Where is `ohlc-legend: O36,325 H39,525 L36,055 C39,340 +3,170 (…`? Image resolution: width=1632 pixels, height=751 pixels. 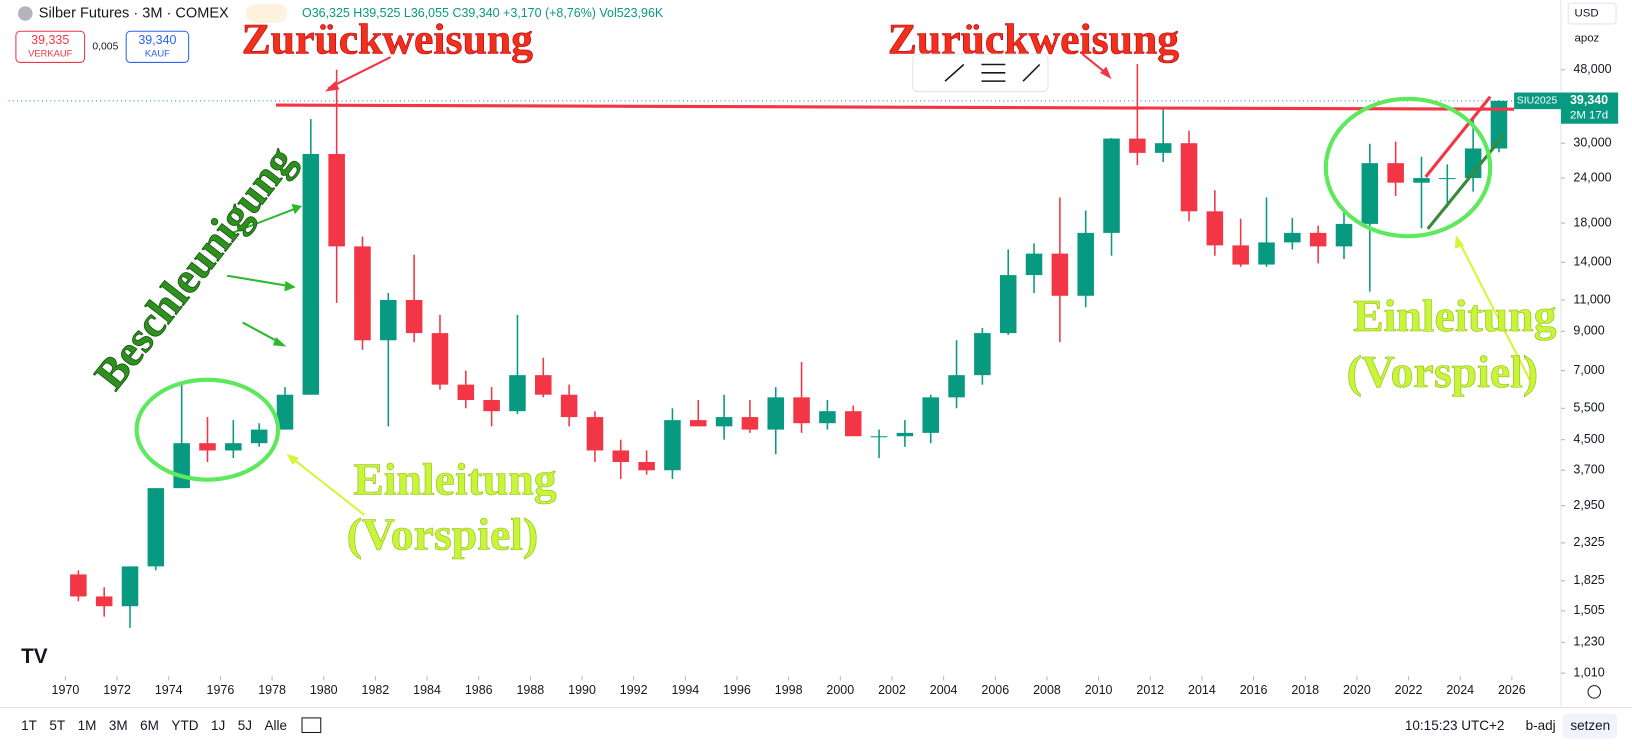 ohlc-legend: O36,325 H39,525 L36,055 C39,340 +3,170 (… is located at coordinates (483, 13).